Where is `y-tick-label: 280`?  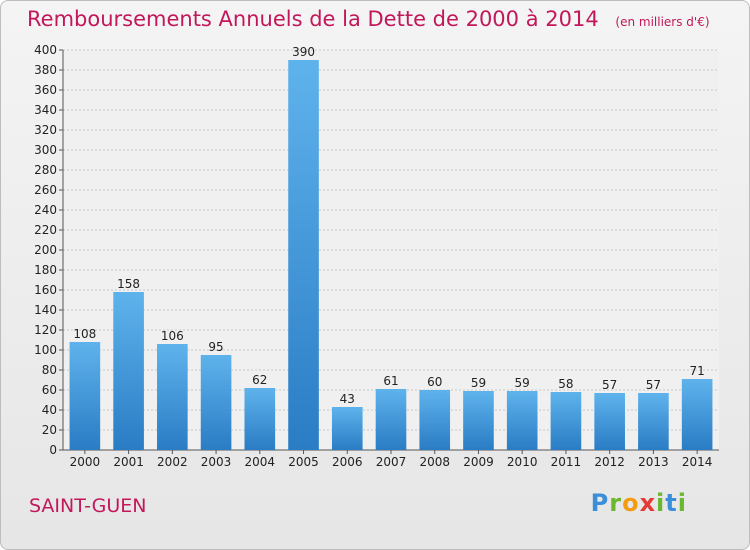 y-tick-label: 280 is located at coordinates (45, 170).